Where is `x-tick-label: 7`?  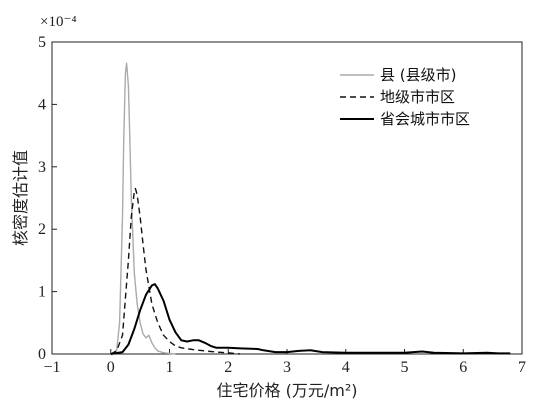
x-tick-label: 7 is located at coordinates (522, 367).